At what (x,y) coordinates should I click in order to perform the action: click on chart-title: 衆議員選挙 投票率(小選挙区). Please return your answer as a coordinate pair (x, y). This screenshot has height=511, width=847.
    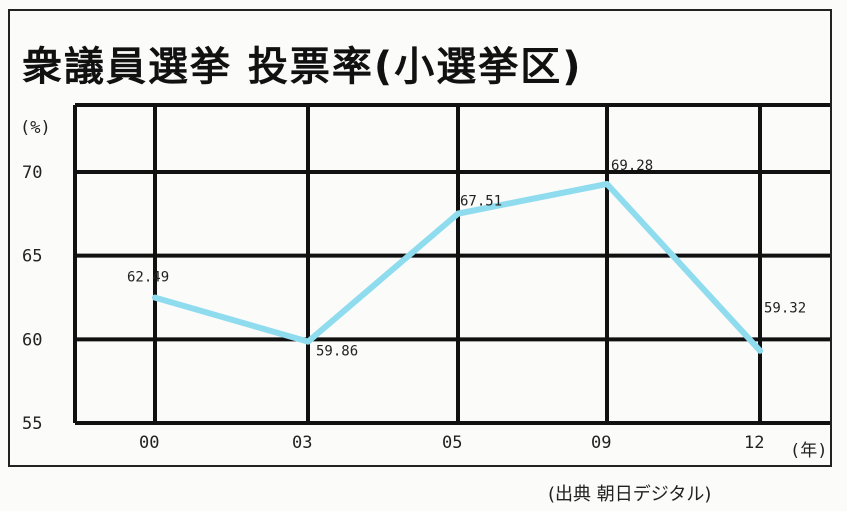
    Looking at the image, I should click on (302, 67).